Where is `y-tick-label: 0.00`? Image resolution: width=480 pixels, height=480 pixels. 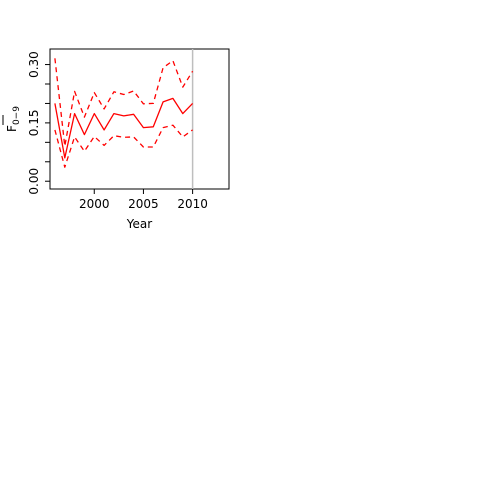
y-tick-label: 0.00 is located at coordinates (34, 181).